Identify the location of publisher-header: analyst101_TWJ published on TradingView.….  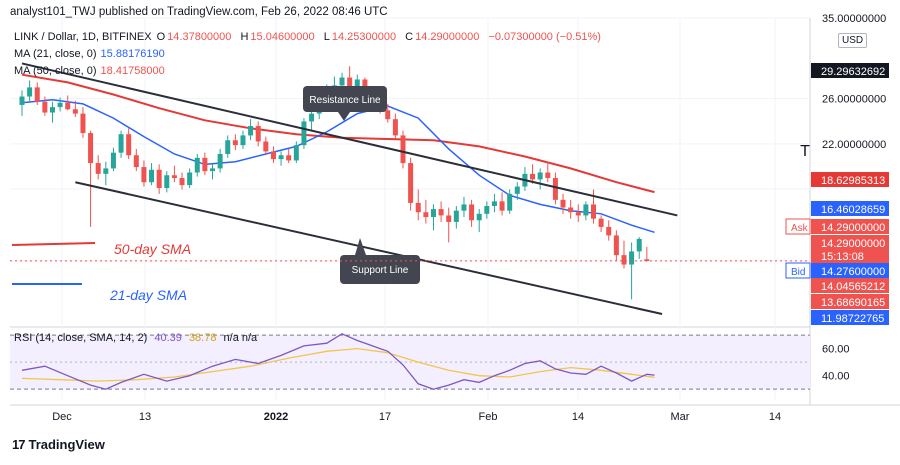
(199, 12).